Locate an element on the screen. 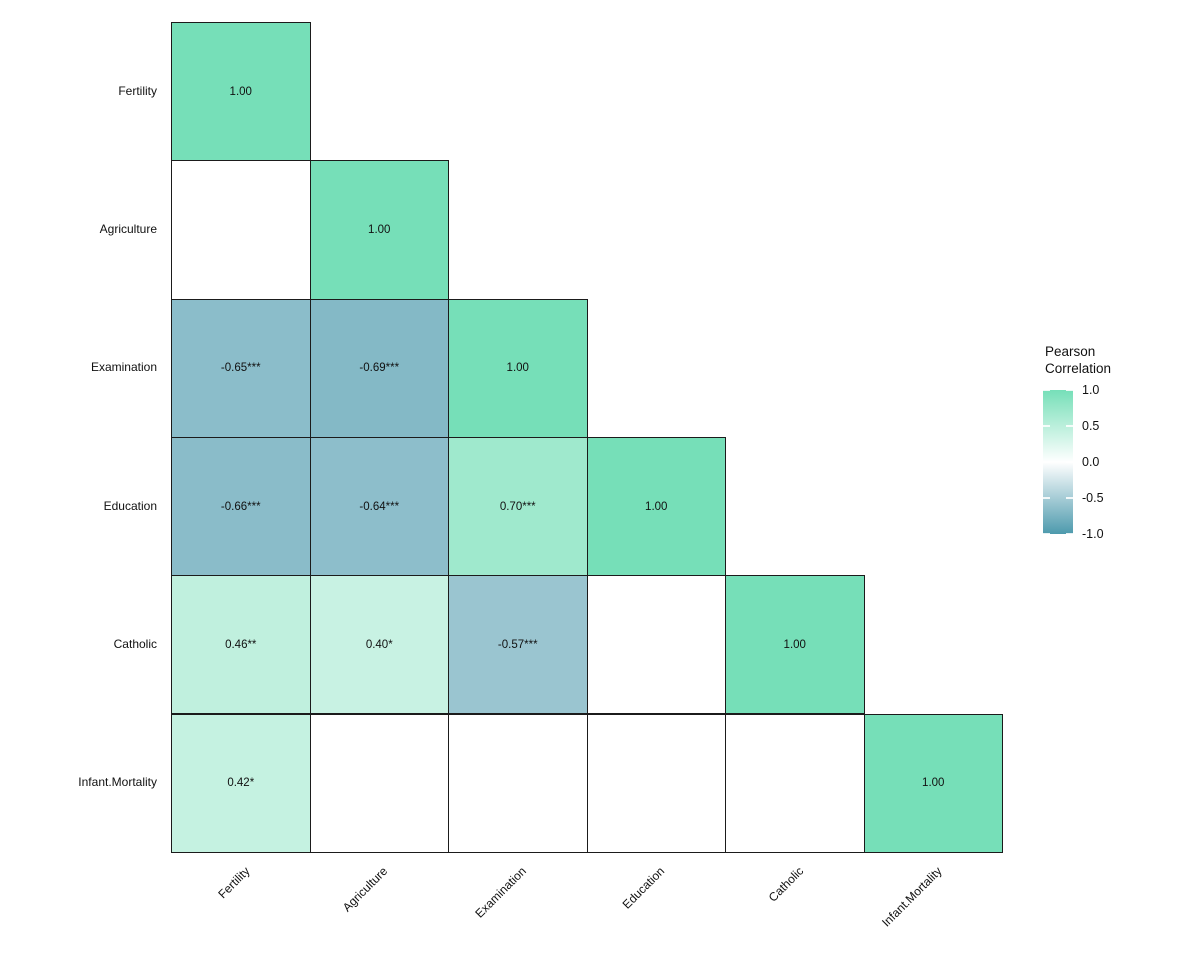 This screenshot has width=1200, height=960. legend-title-line-1: Pearson is located at coordinates (1070, 351).